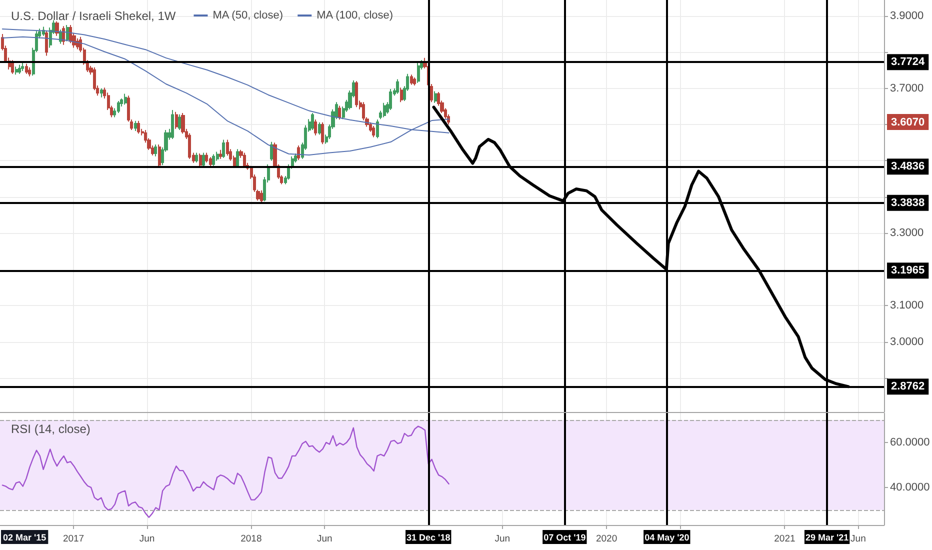 The image size is (932, 550). I want to click on ref-line-label: 3.1965, so click(908, 270).